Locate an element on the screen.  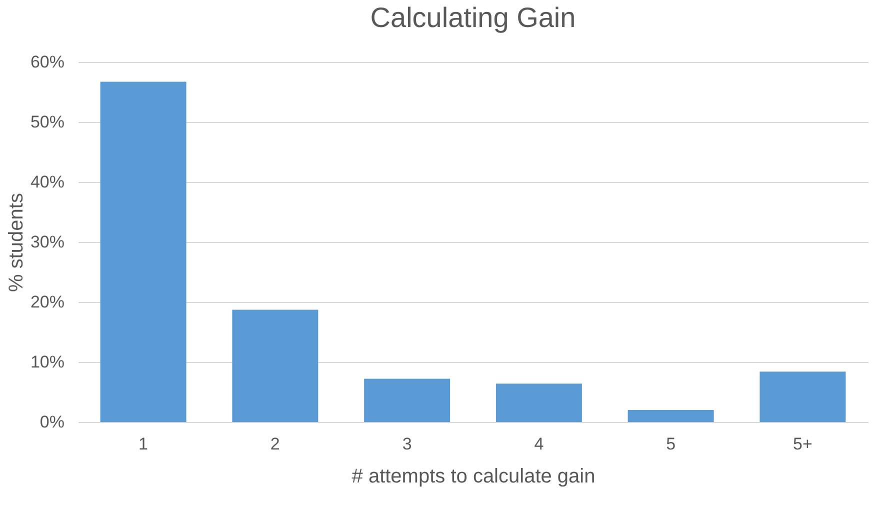
y-axis-title: % students is located at coordinates (16, 242).